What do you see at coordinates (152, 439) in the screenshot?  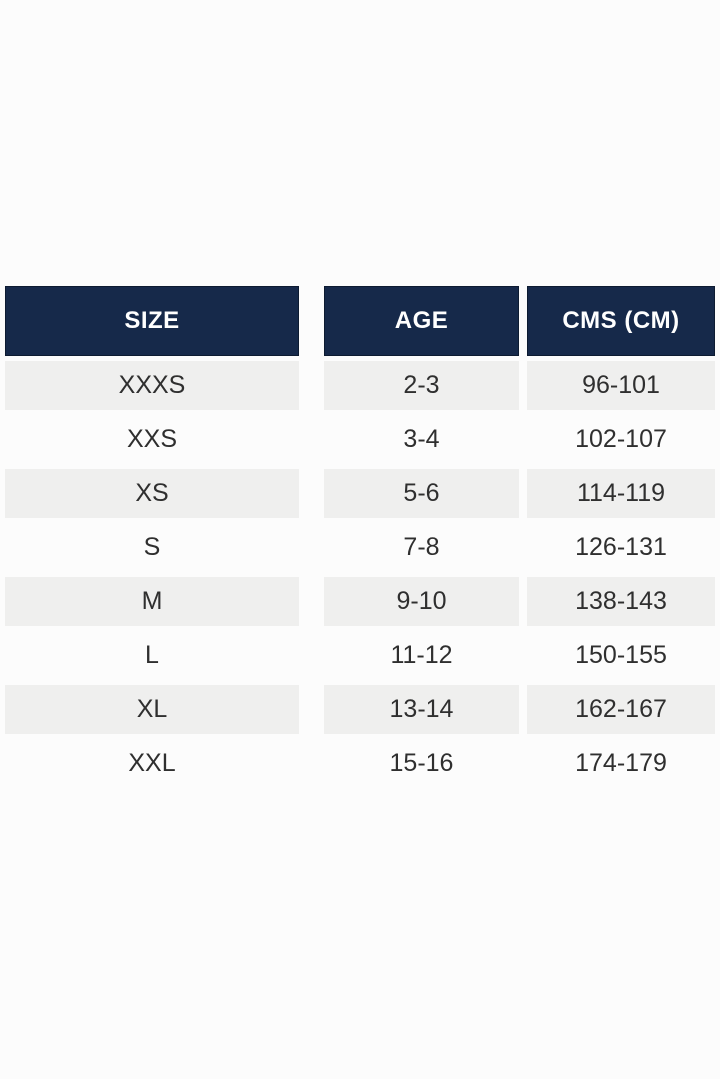 I see `size-cell: XXS` at bounding box center [152, 439].